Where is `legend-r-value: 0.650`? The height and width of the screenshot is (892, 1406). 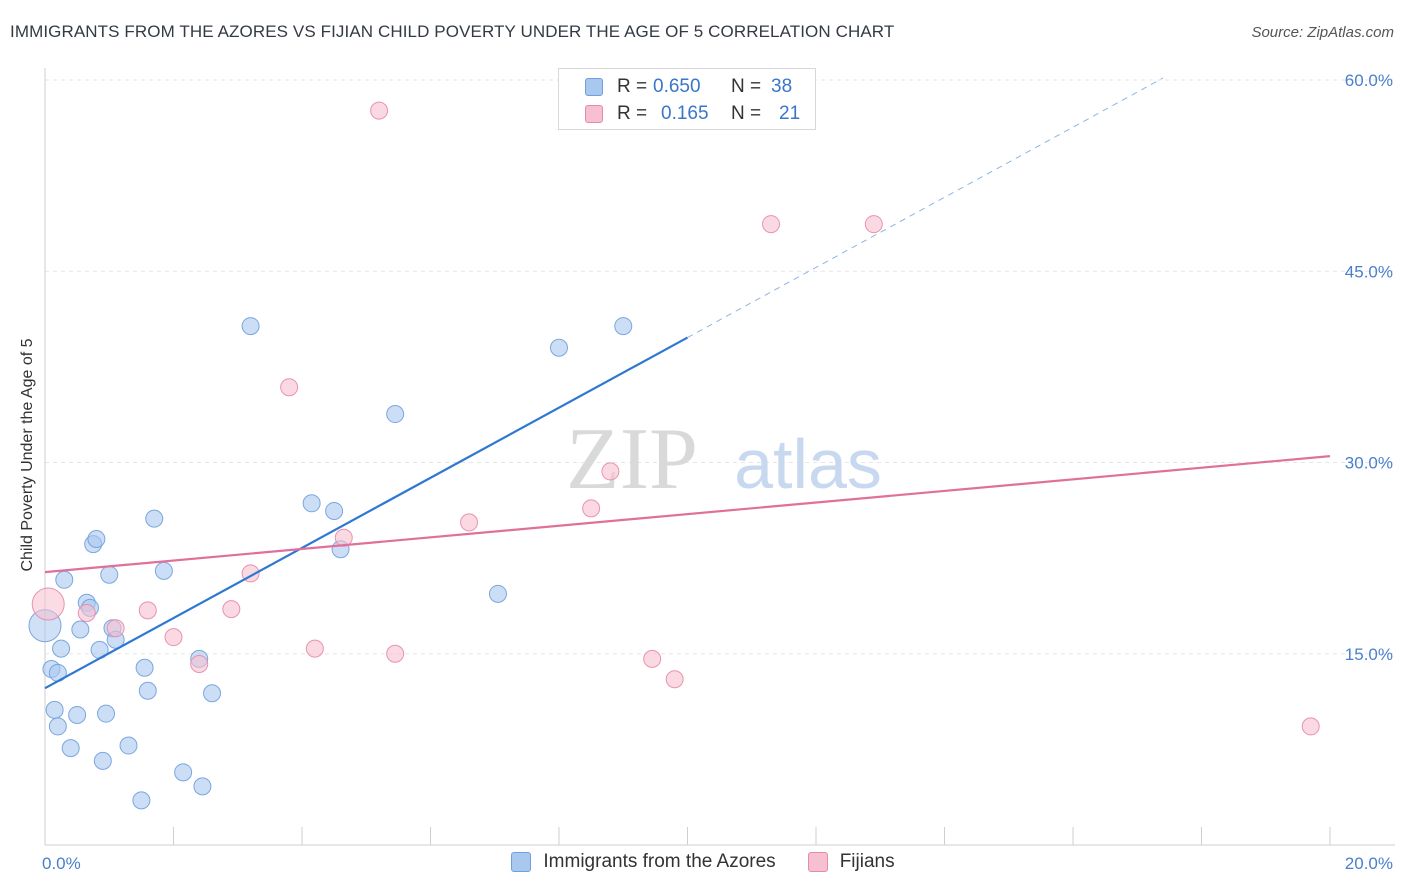
legend-r-value: 0.650 is located at coordinates (677, 86).